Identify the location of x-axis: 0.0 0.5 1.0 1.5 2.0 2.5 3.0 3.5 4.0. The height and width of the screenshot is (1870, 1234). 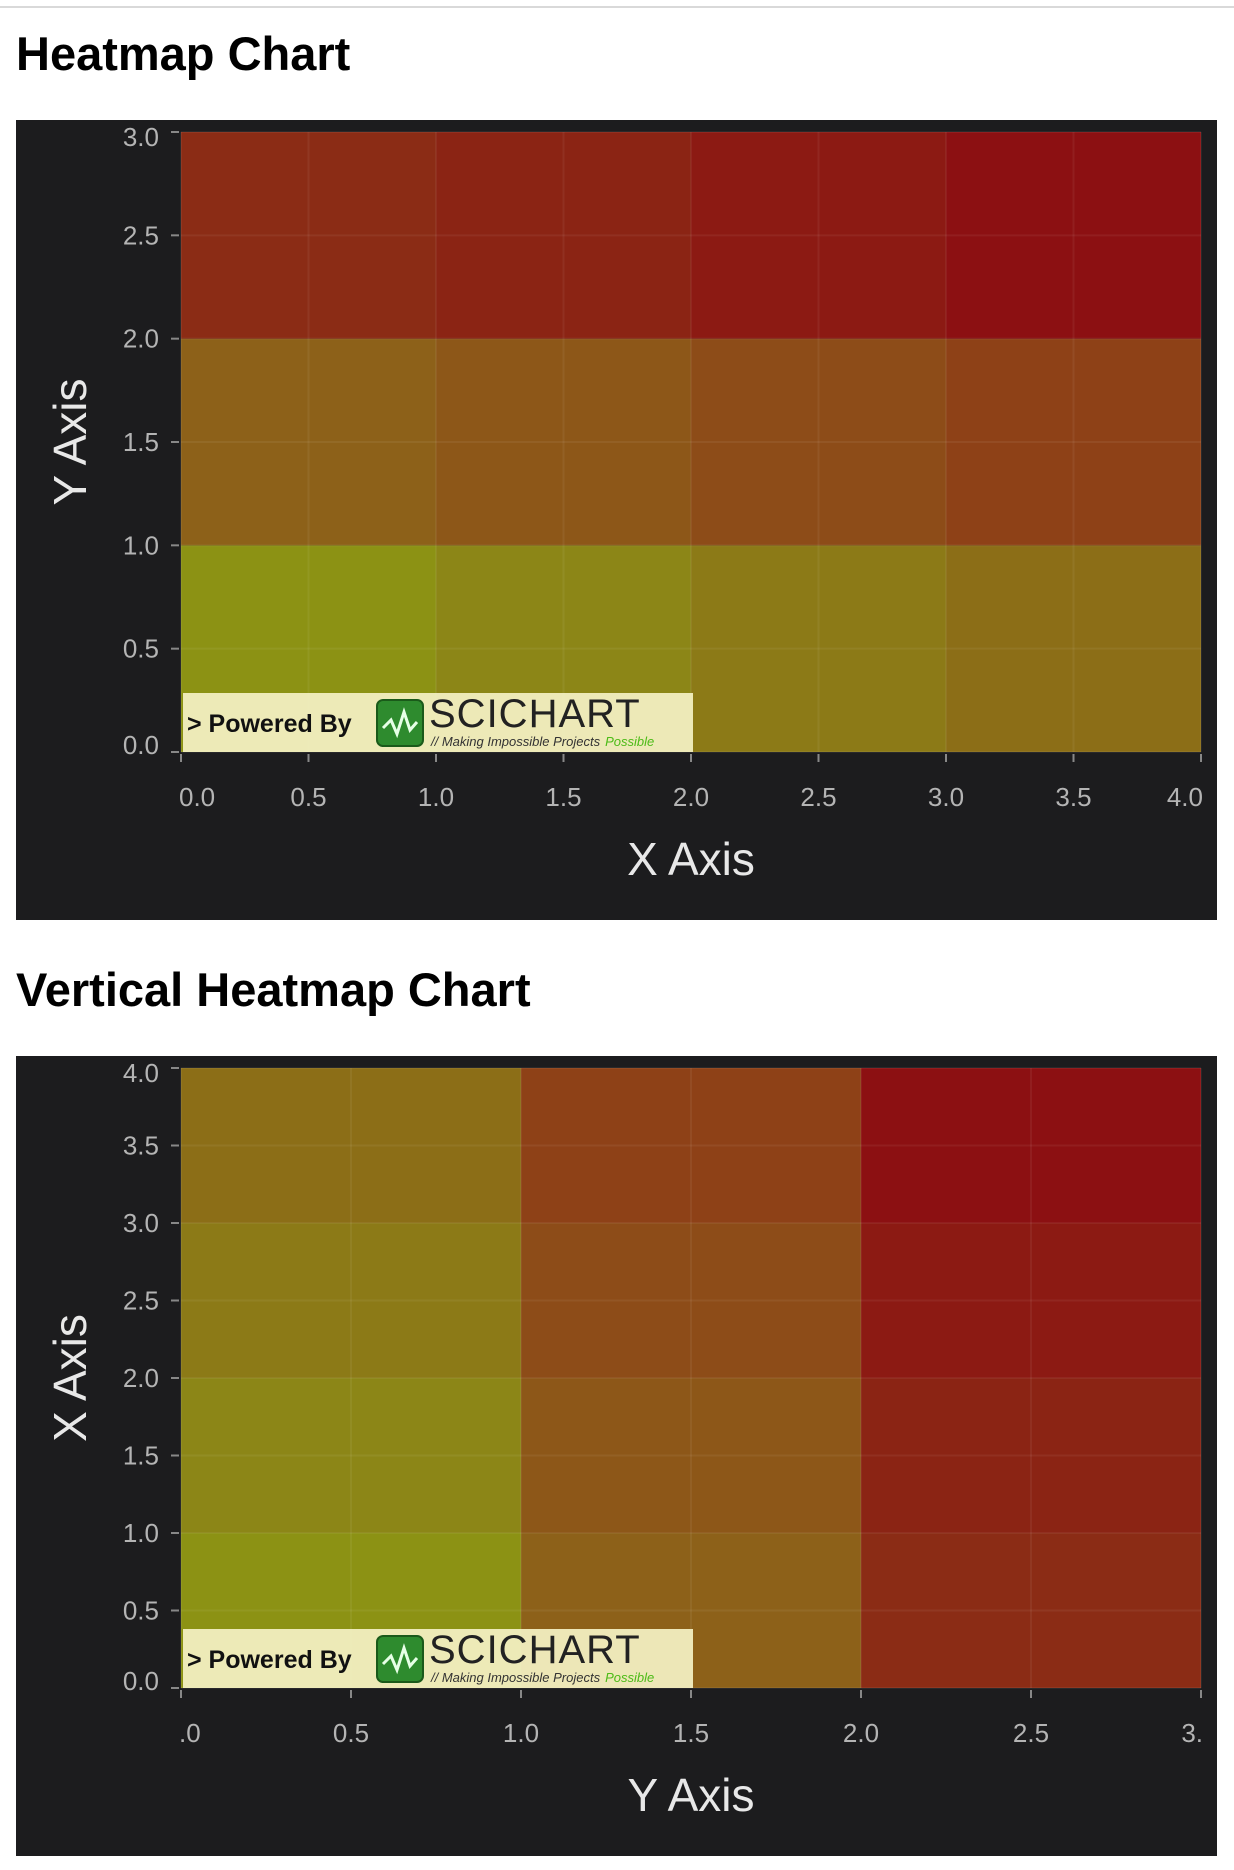
(691, 783).